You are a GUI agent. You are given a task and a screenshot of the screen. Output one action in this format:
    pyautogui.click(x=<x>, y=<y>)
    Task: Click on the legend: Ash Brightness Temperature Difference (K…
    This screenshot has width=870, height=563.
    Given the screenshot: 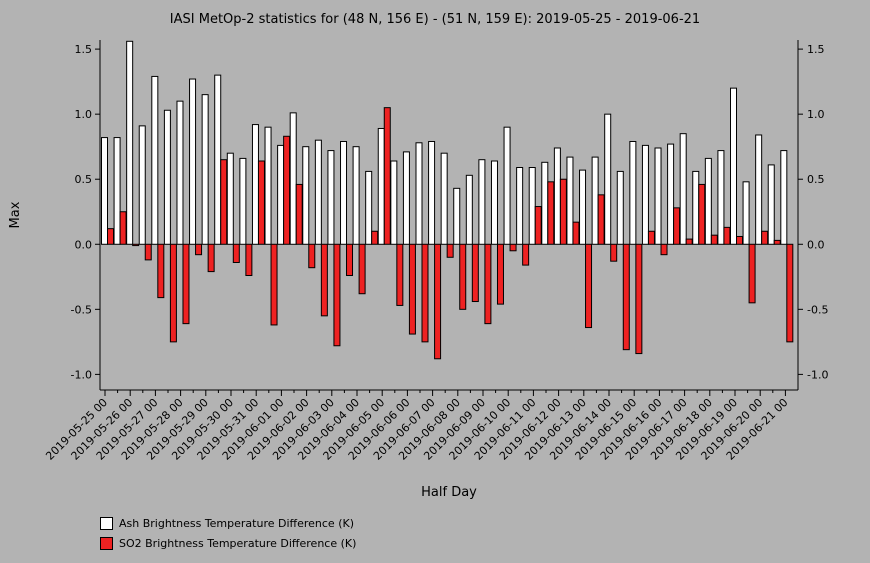 What is the action you would take?
    pyautogui.click(x=228, y=533)
    